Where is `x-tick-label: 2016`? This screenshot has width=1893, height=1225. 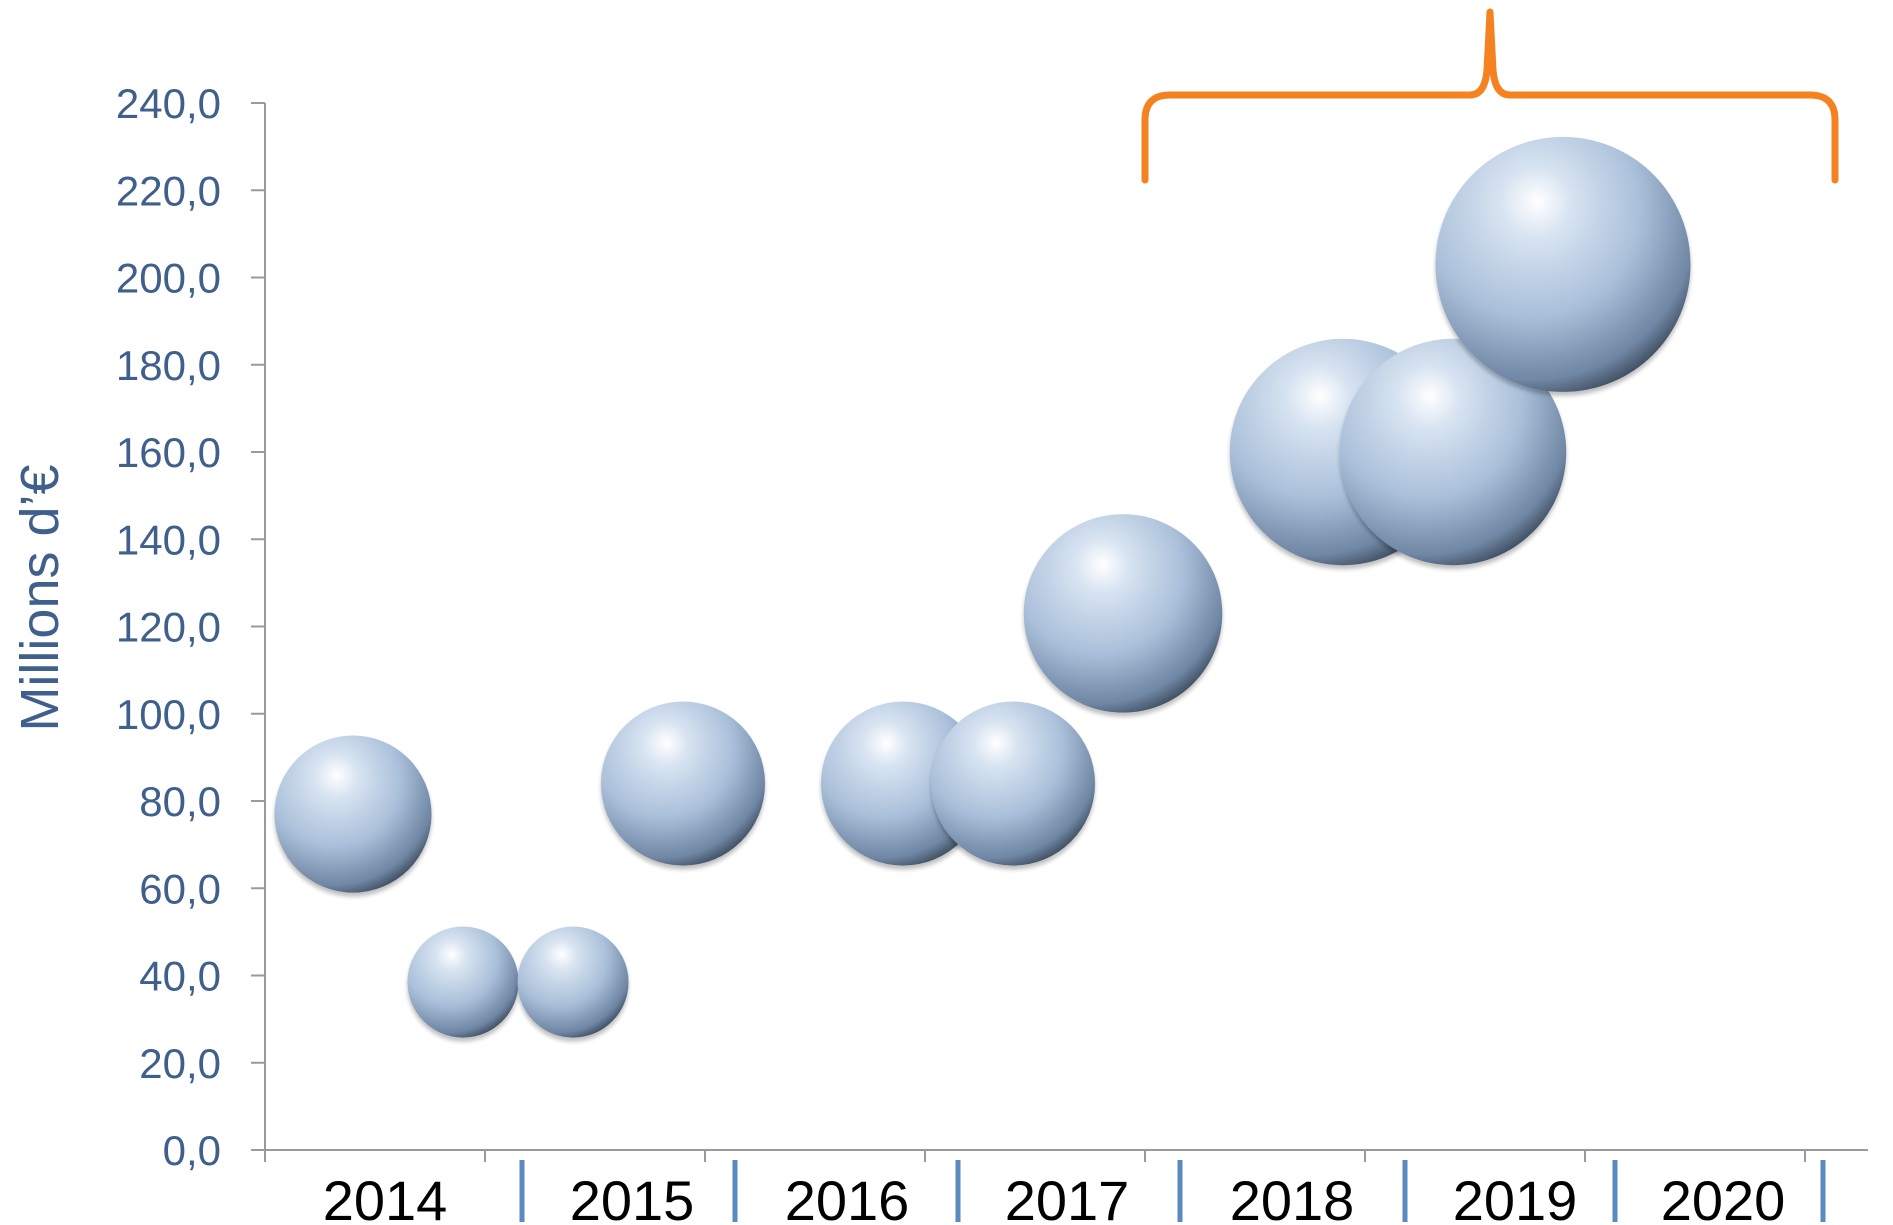
x-tick-label: 2016 is located at coordinates (847, 1197).